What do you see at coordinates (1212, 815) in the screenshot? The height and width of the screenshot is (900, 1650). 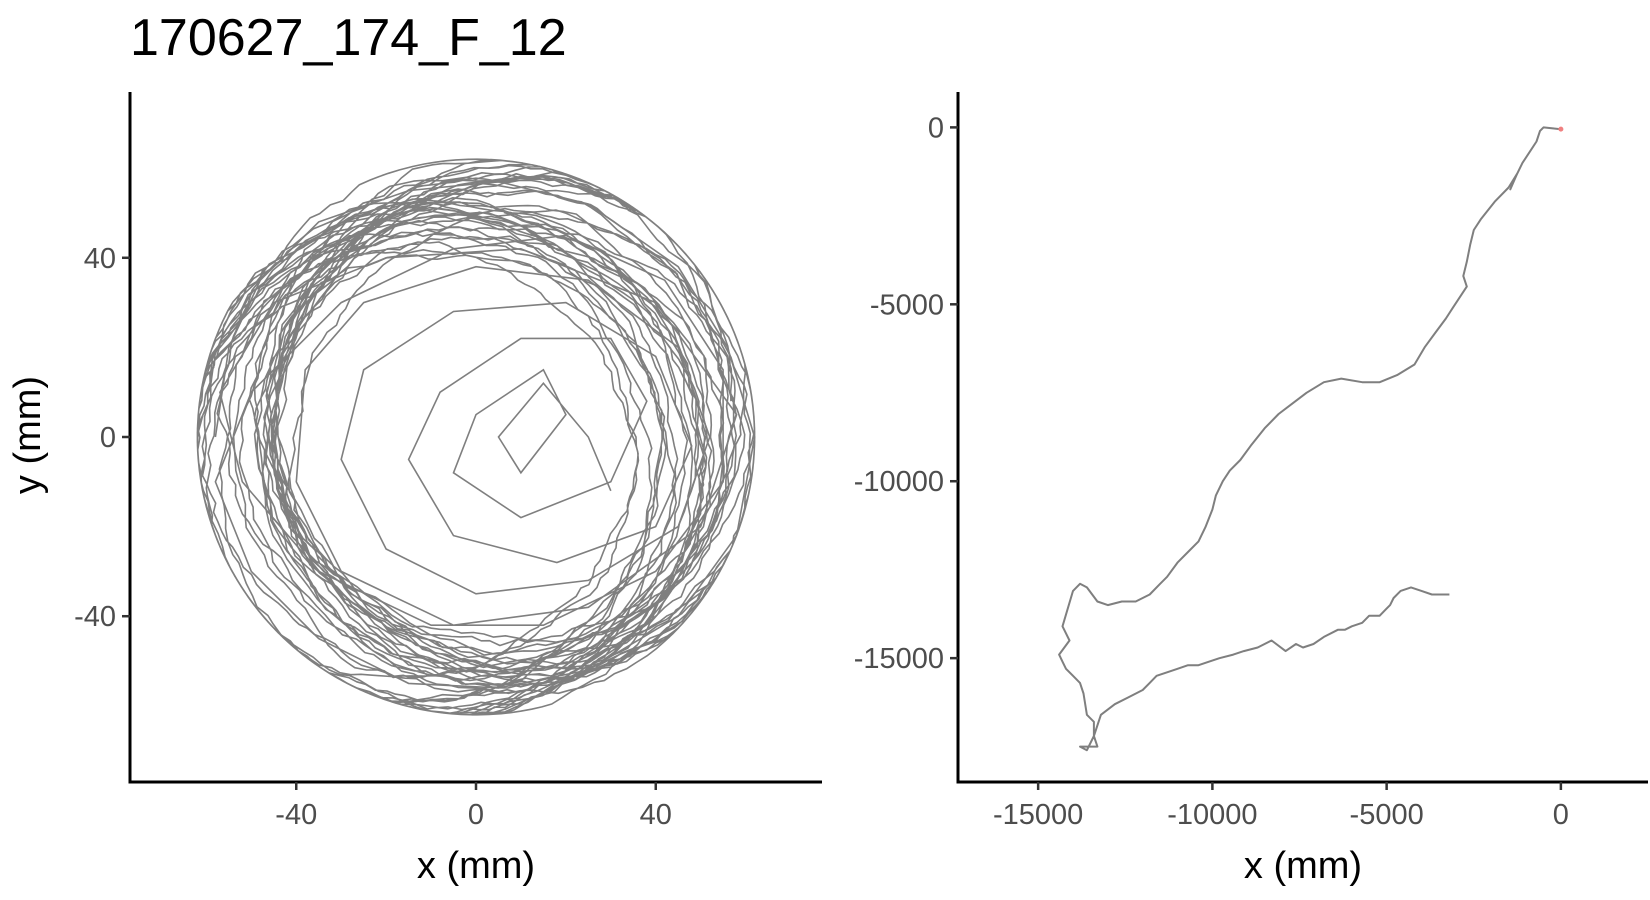 I see `right-x-tick-label: -10000` at bounding box center [1212, 815].